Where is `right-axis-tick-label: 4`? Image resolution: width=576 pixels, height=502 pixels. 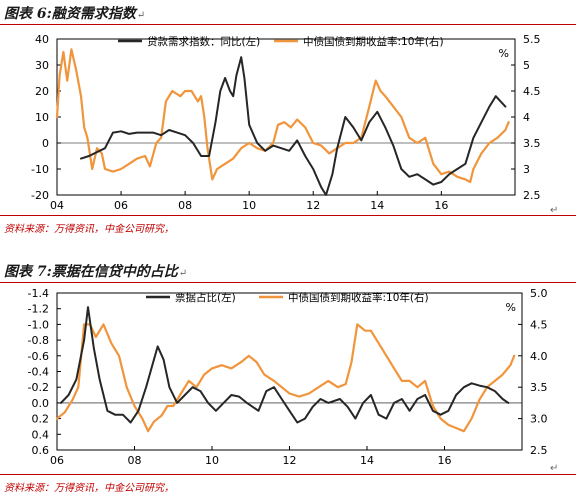 right-axis-tick-label: 4 is located at coordinates (526, 117).